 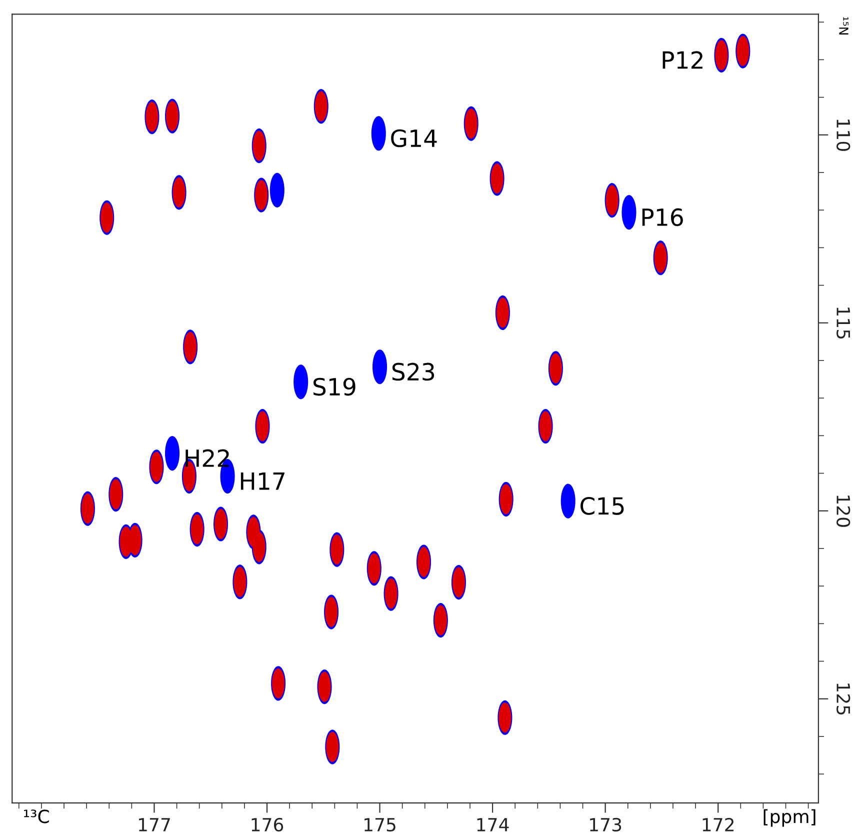 I want to click on annotation: H17, so click(x=262, y=481).